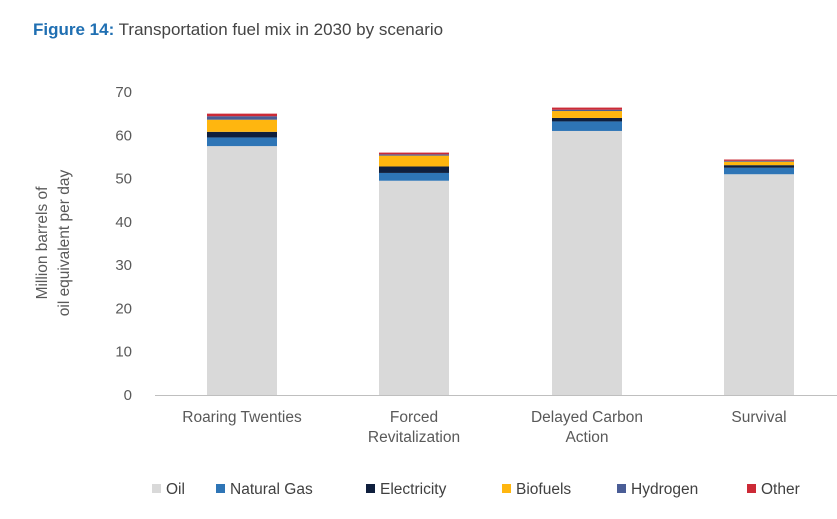 This screenshot has height=519, width=837. What do you see at coordinates (123, 92) in the screenshot?
I see `y-tick-label: 70` at bounding box center [123, 92].